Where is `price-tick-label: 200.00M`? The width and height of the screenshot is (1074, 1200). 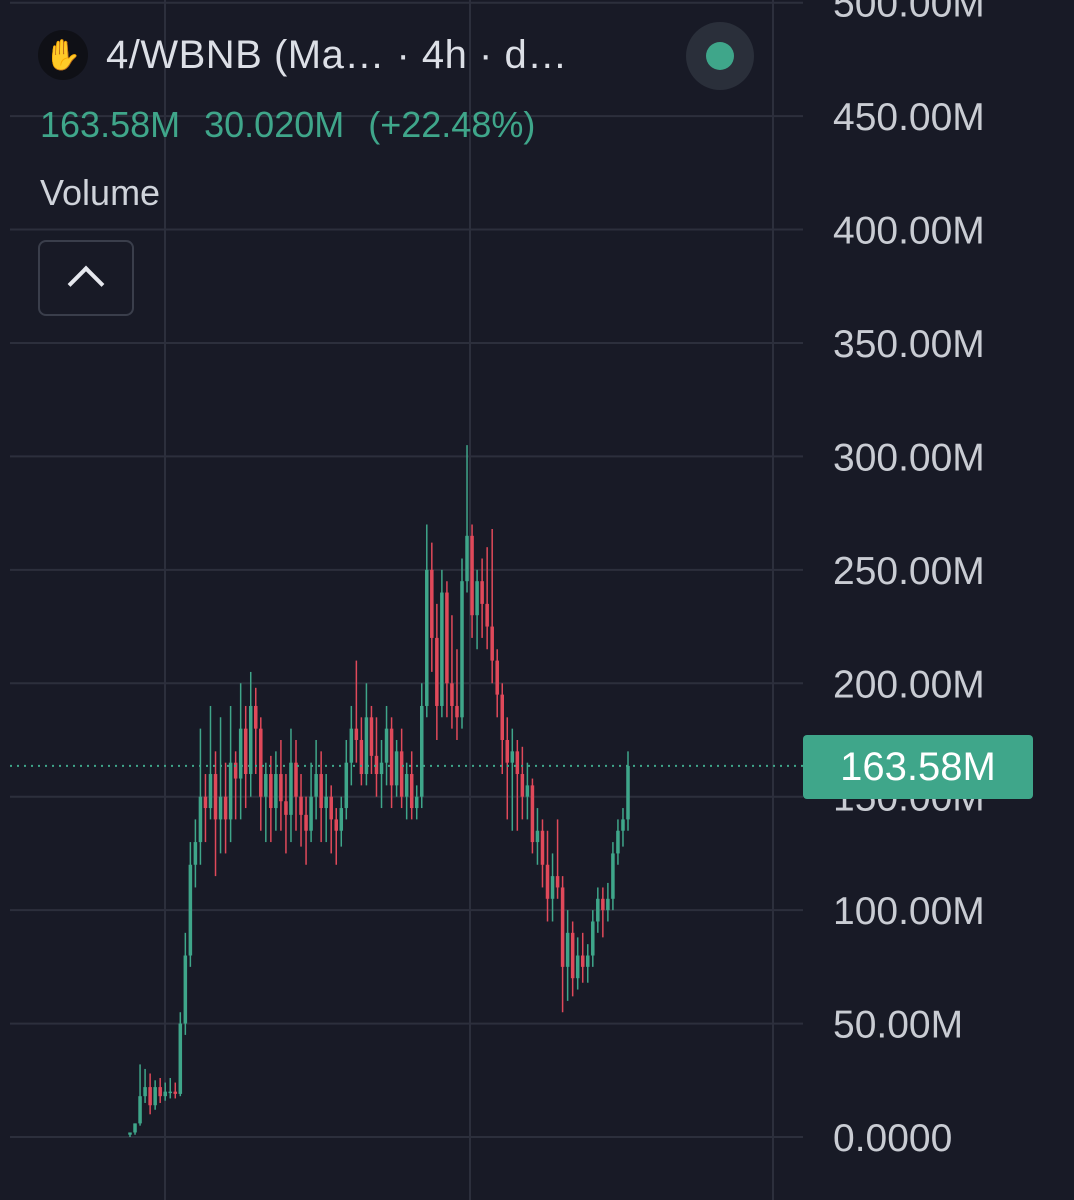 price-tick-label: 200.00M is located at coordinates (909, 684).